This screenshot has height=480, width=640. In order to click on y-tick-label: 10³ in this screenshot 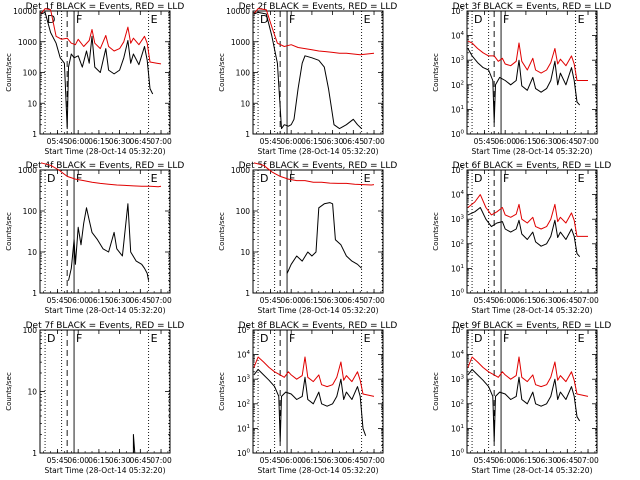, I will do `click(244, 380)`.